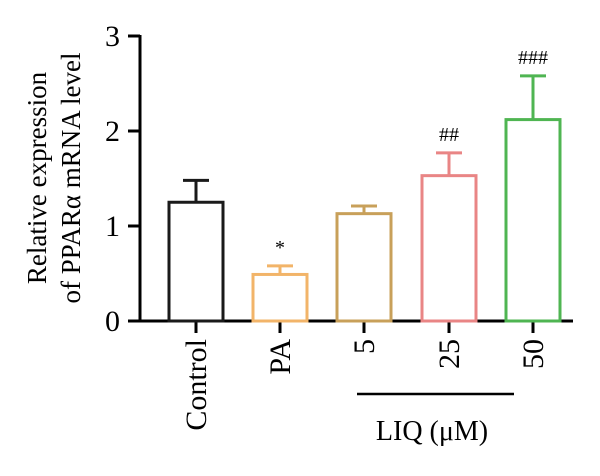 The width and height of the screenshot is (600, 476). I want to click on significance-label: ##, so click(449, 135).